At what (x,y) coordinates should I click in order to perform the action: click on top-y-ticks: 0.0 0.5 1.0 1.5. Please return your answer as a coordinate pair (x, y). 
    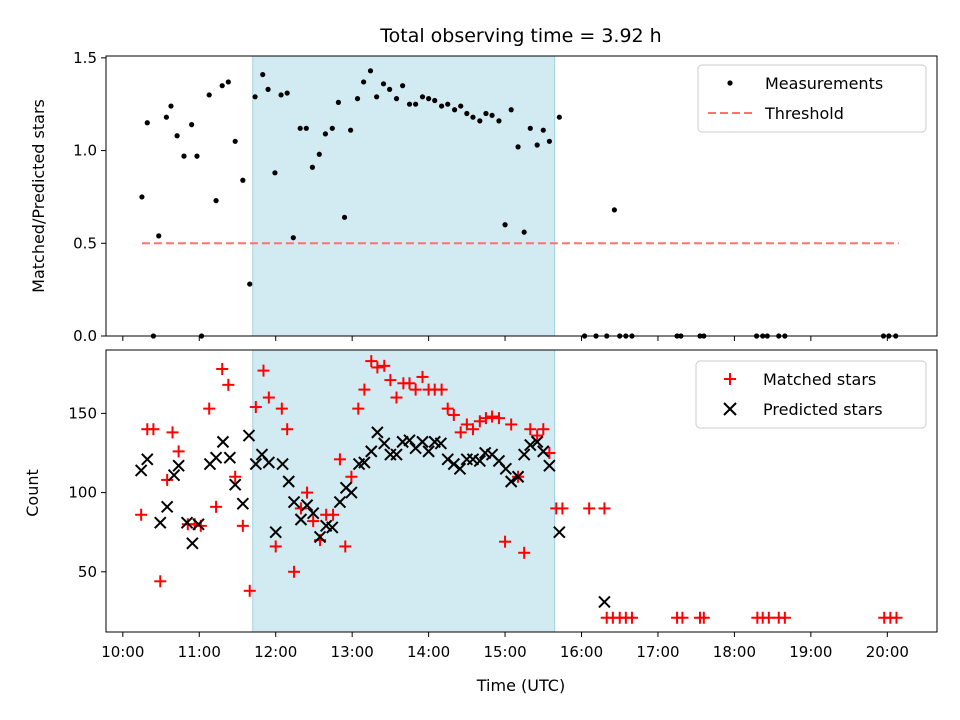
    Looking at the image, I should click on (89, 197).